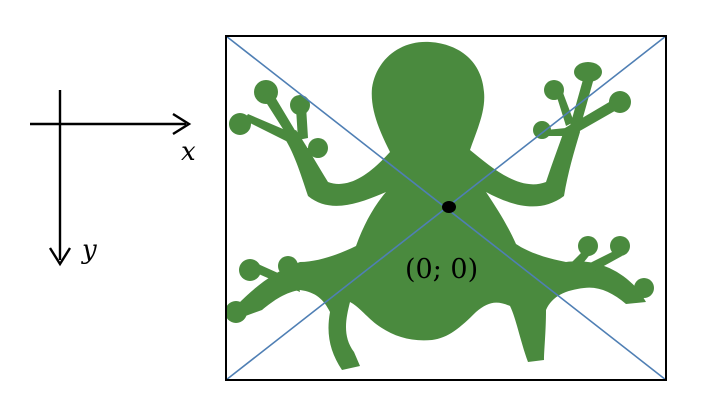 This screenshot has width=716, height=410. What do you see at coordinates (449, 207) in the screenshot?
I see `origin-point` at bounding box center [449, 207].